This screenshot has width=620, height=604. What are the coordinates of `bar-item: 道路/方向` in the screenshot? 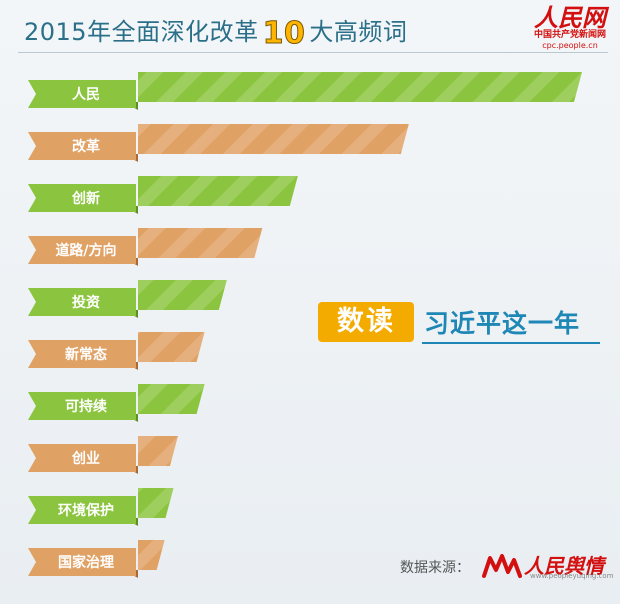 It's located at (145, 247).